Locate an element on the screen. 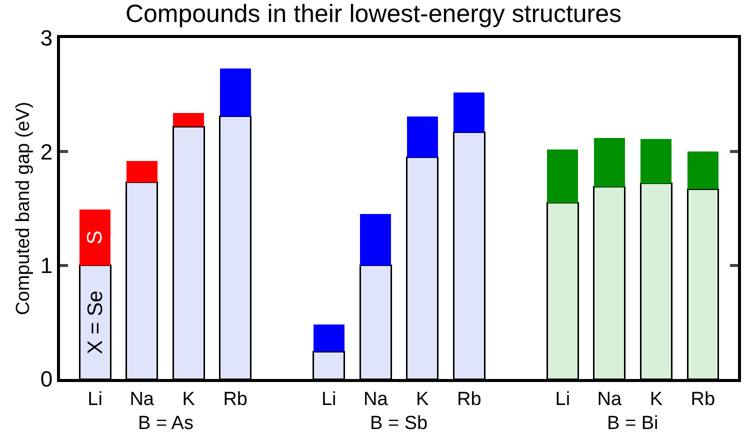 The height and width of the screenshot is (441, 747). y-tick-label: 2 is located at coordinates (46, 151).